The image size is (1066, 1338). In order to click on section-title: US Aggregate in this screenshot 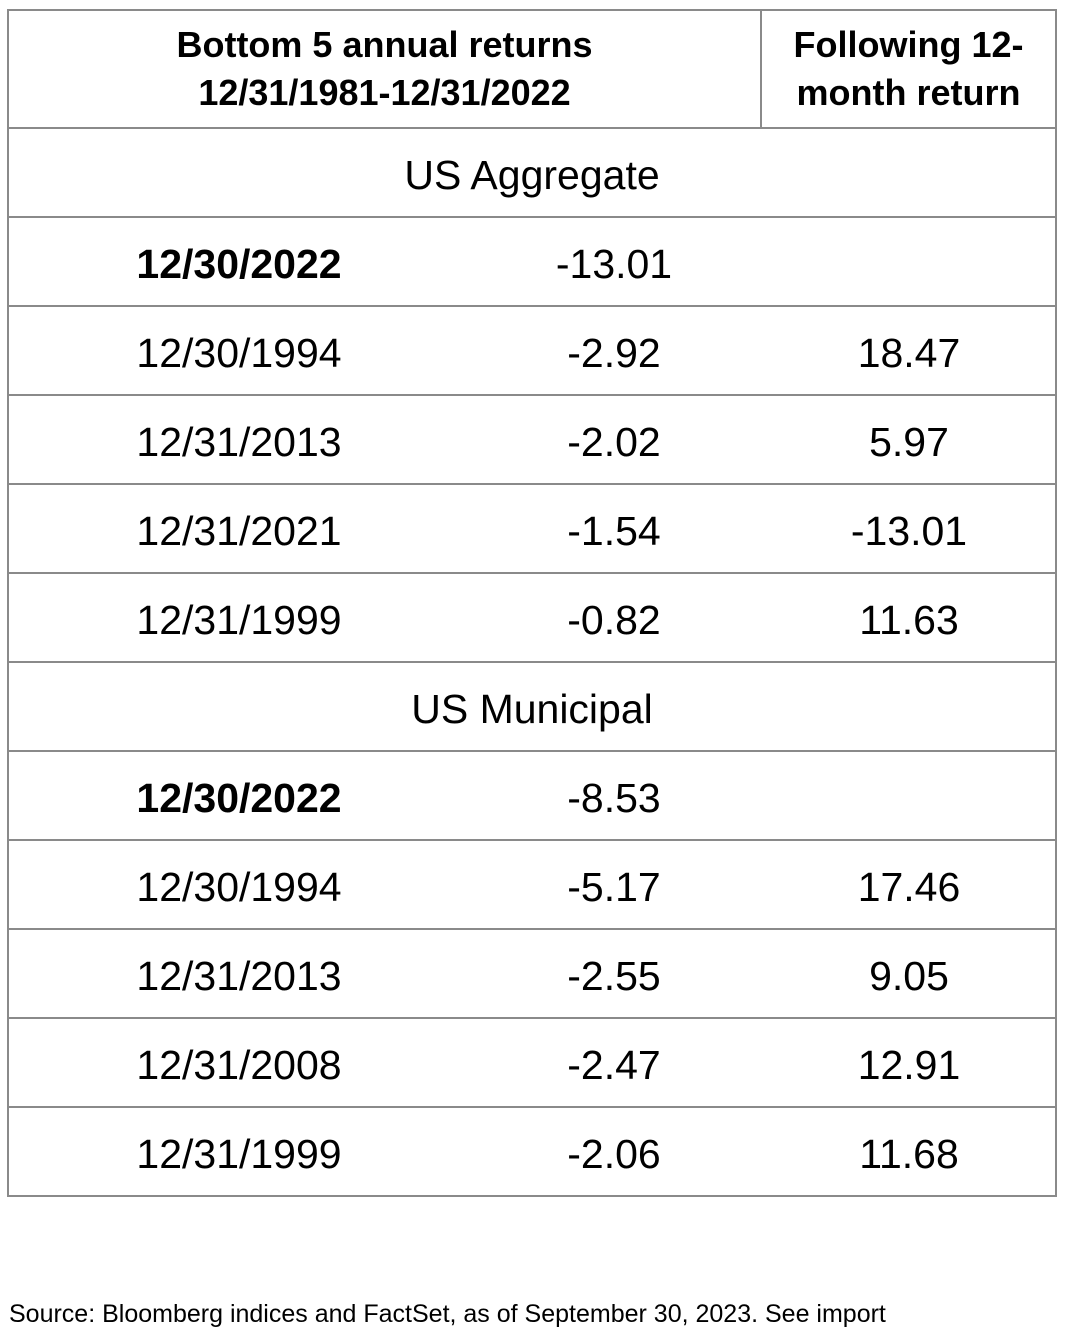, I will do `click(532, 175)`.